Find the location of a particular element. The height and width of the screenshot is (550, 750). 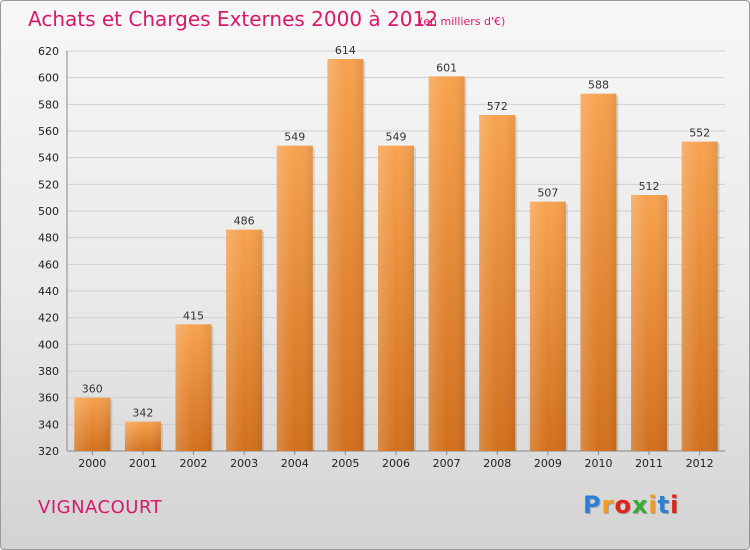

y-tick-label: 540 is located at coordinates (48, 158).